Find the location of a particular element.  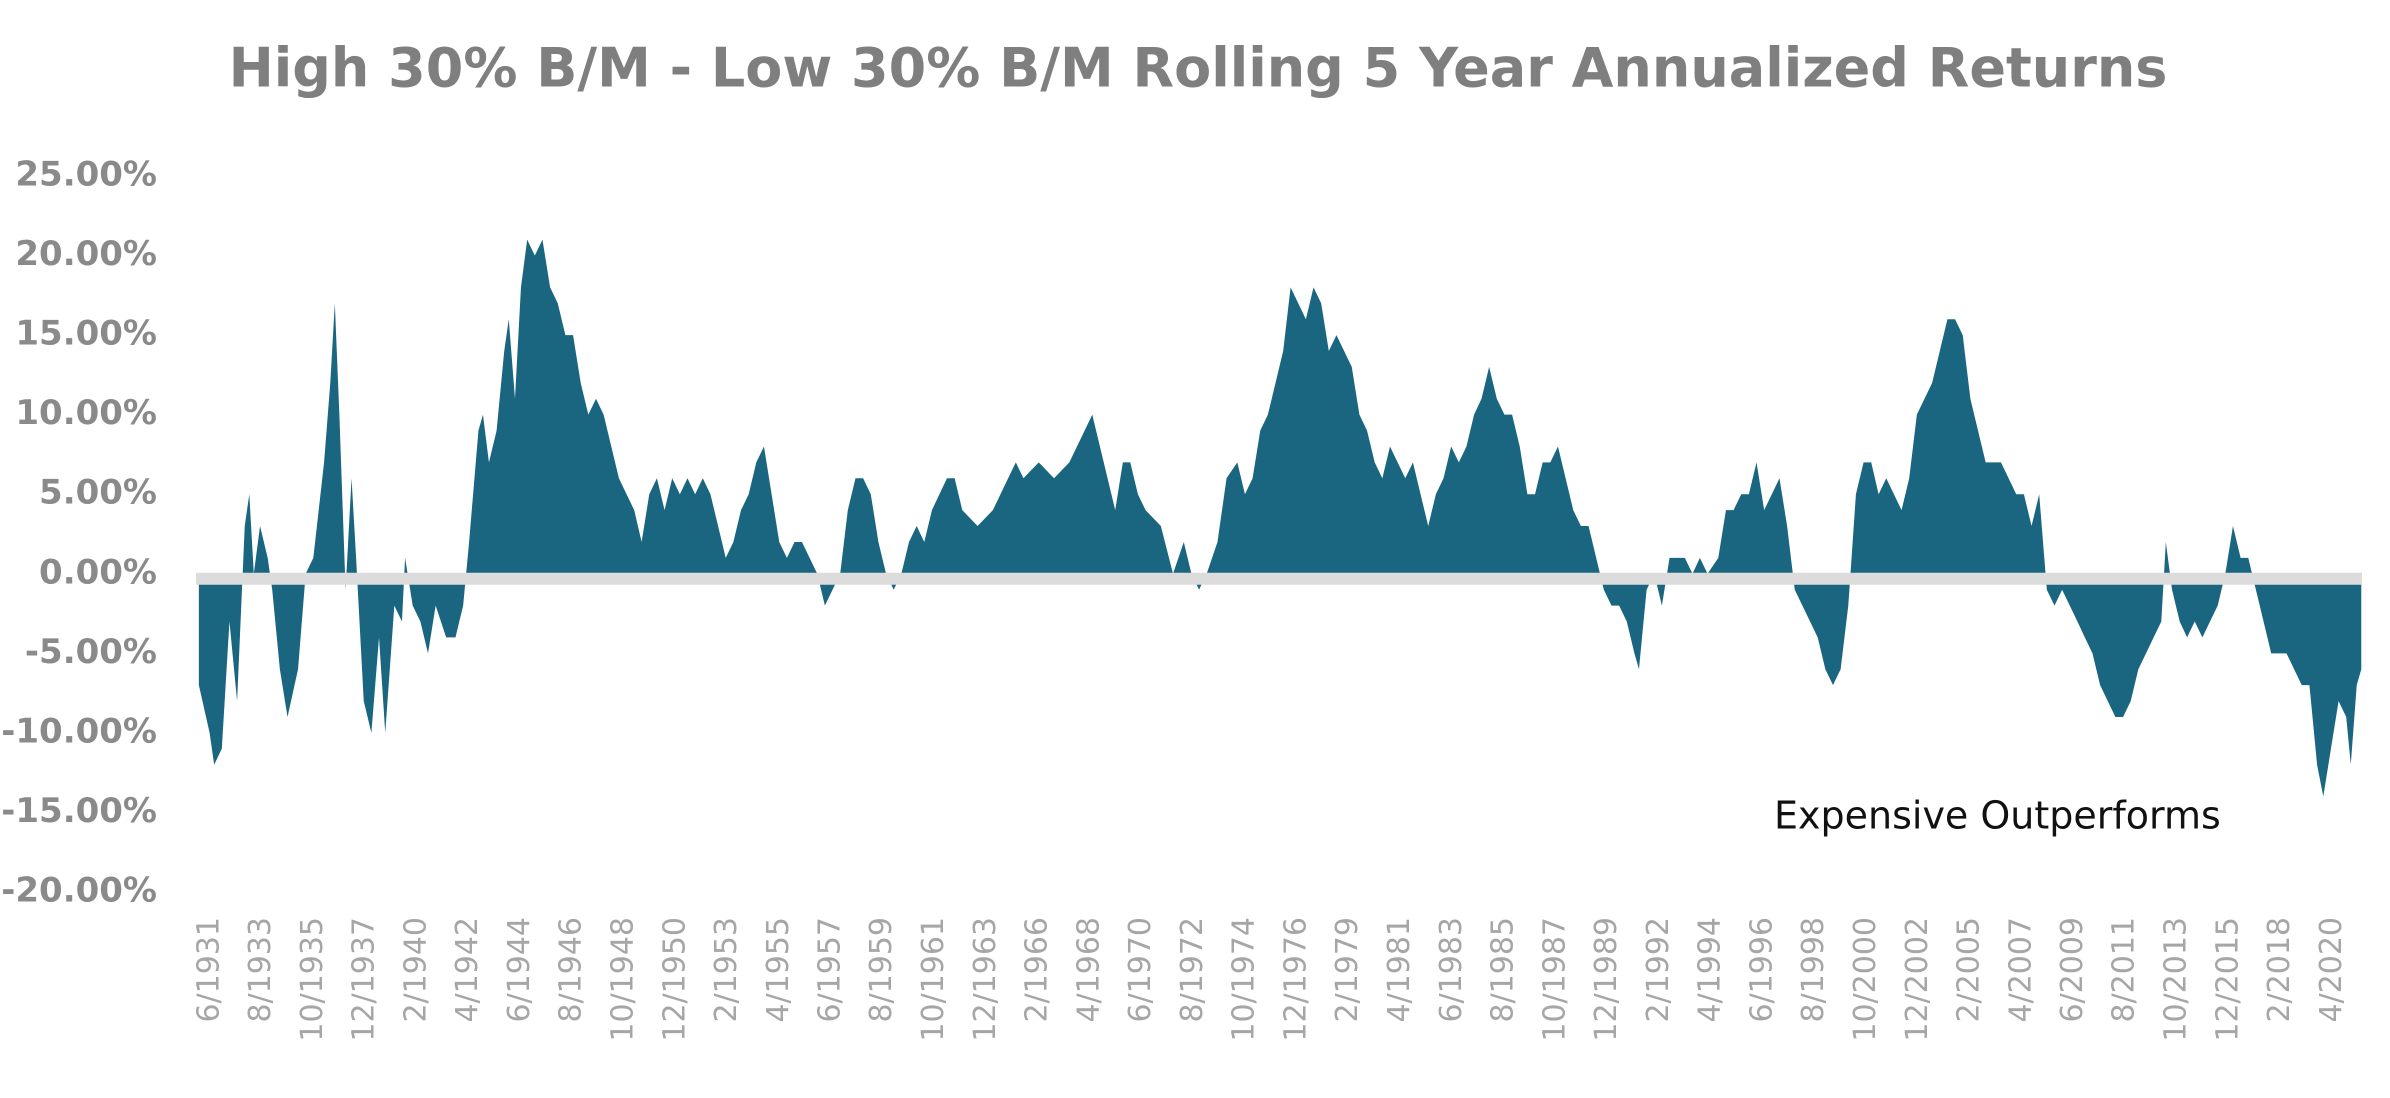

x-tick-label: 4/1968 is located at coordinates (1088, 970).